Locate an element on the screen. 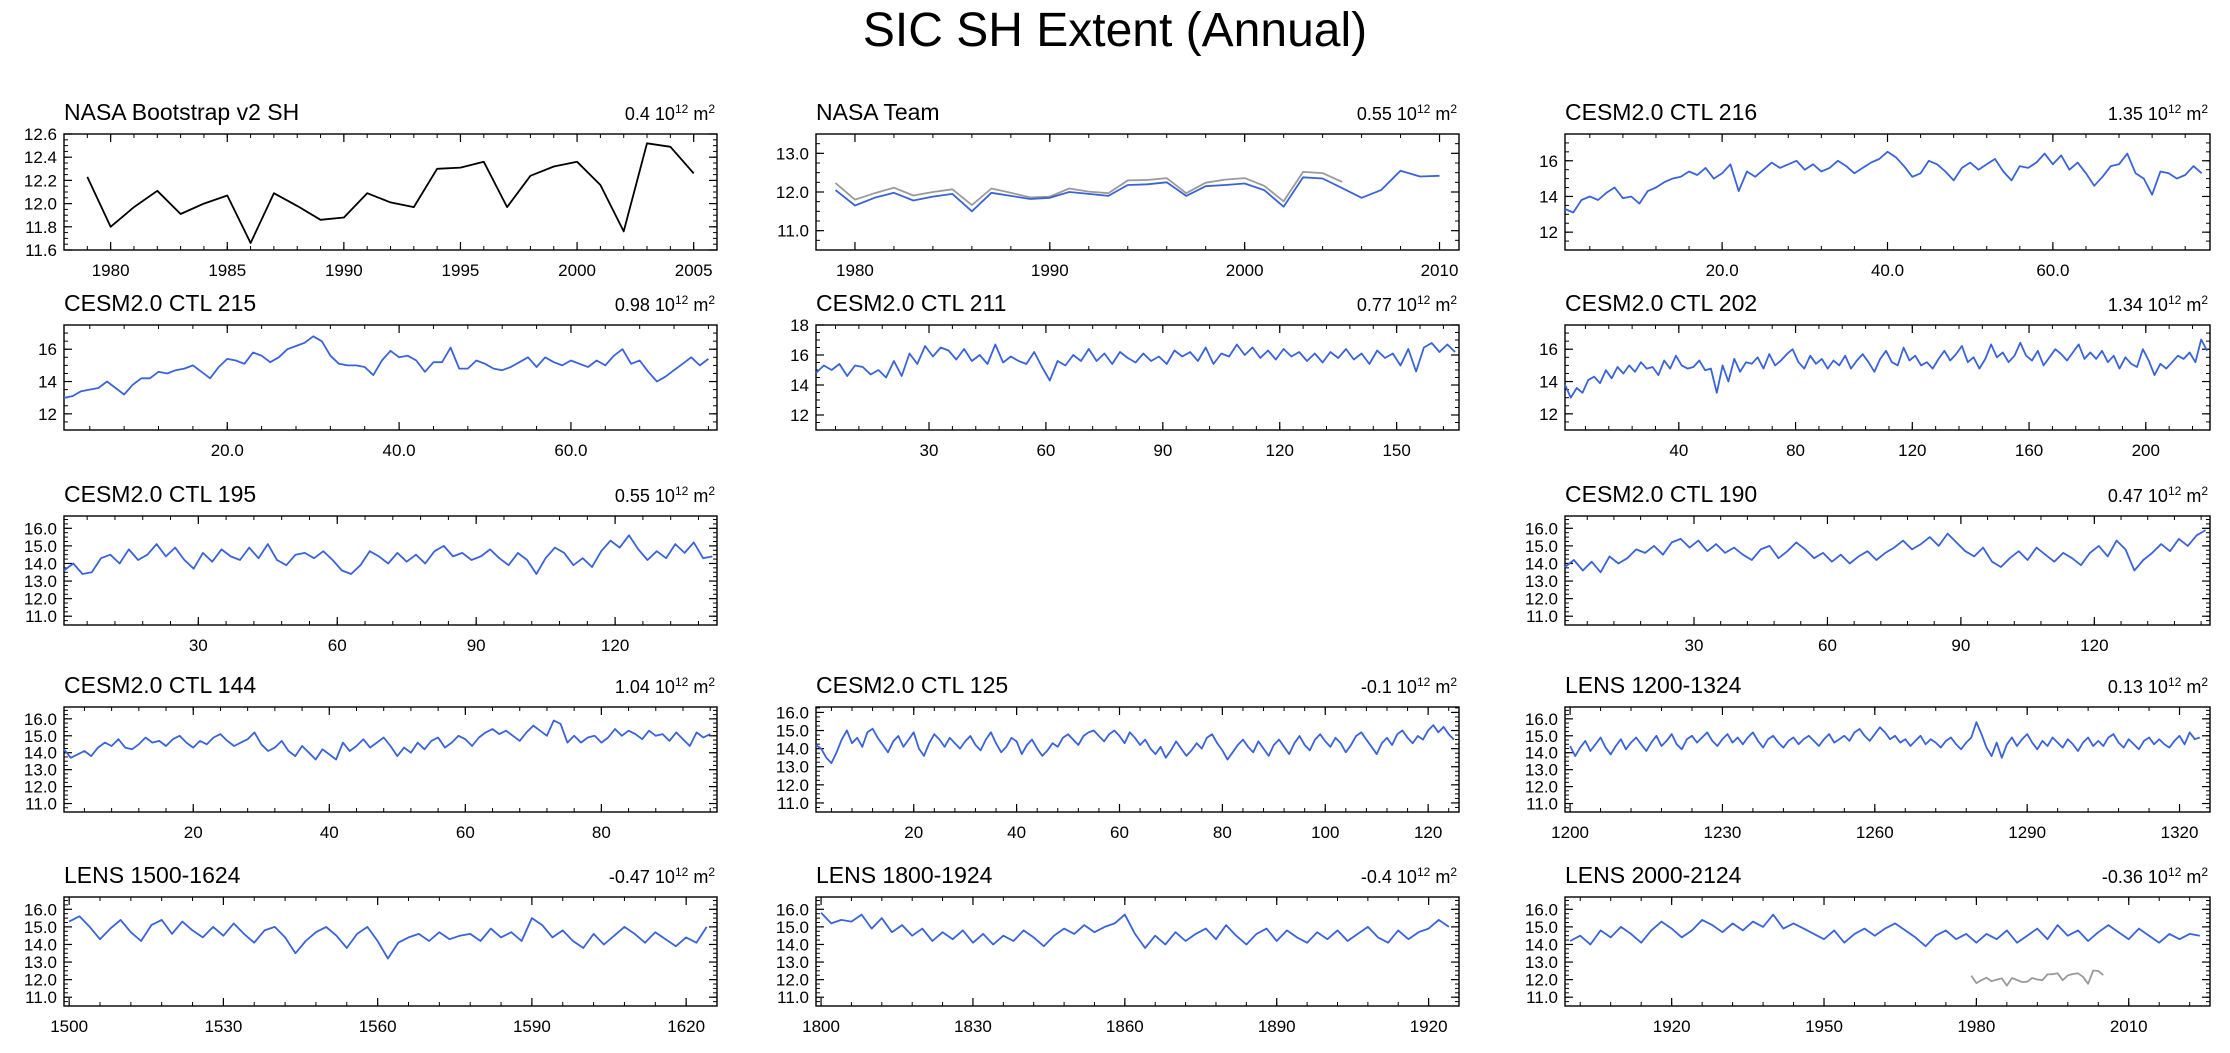 The image size is (2230, 1053). x-tick-label: 1860 is located at coordinates (1125, 1026).